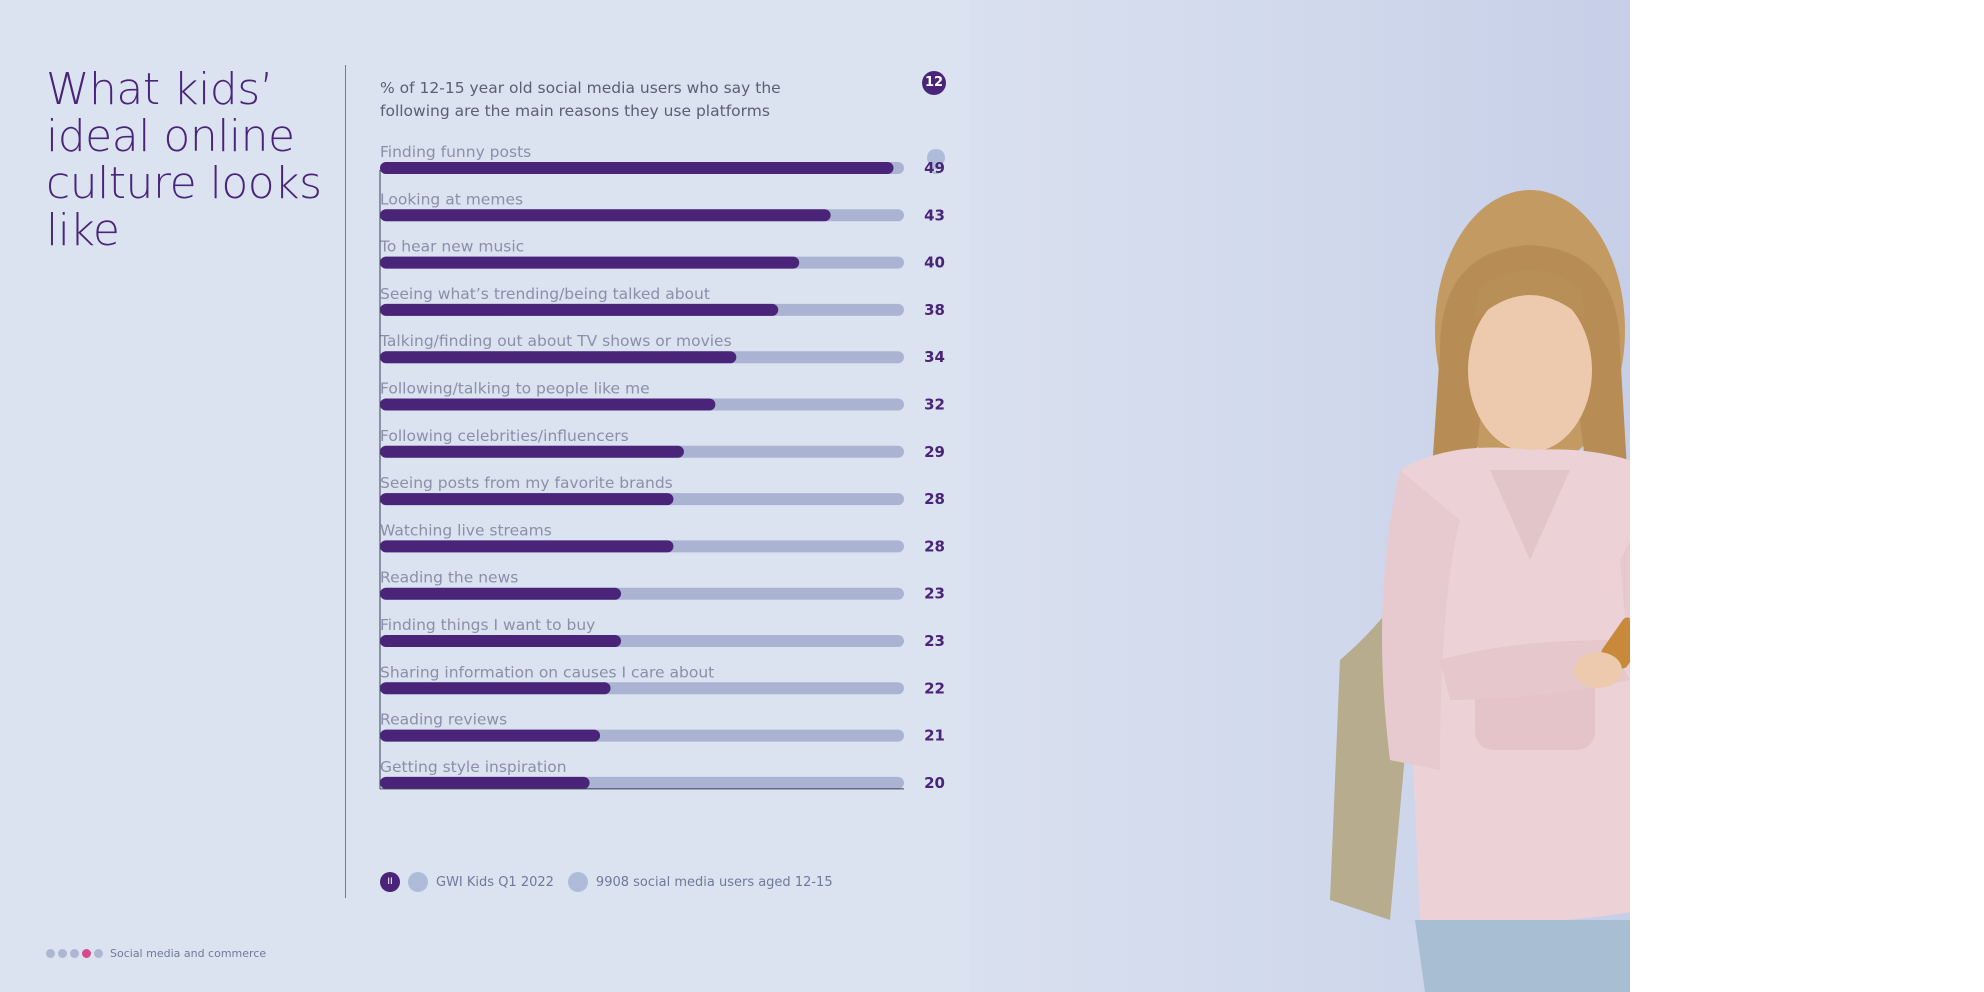 The image size is (1984, 992). Describe the element at coordinates (86, 953) in the screenshot. I see `nav-dot-active` at that location.